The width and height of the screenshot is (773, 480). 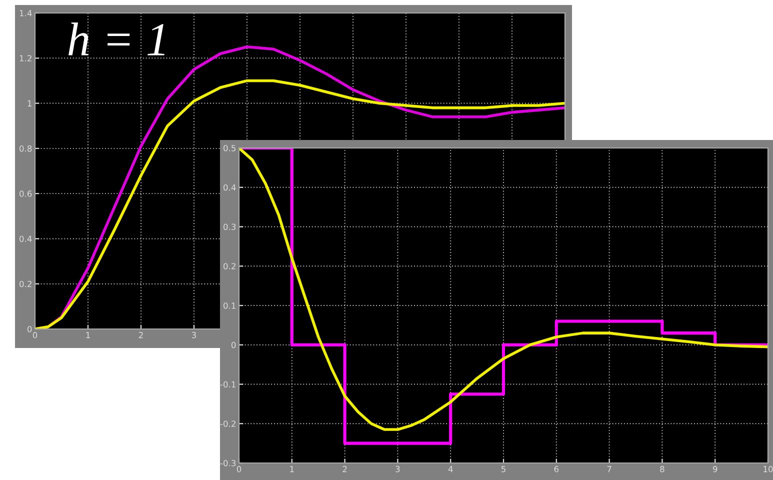 I want to click on y-tick-label: 1.4, so click(x=26, y=13).